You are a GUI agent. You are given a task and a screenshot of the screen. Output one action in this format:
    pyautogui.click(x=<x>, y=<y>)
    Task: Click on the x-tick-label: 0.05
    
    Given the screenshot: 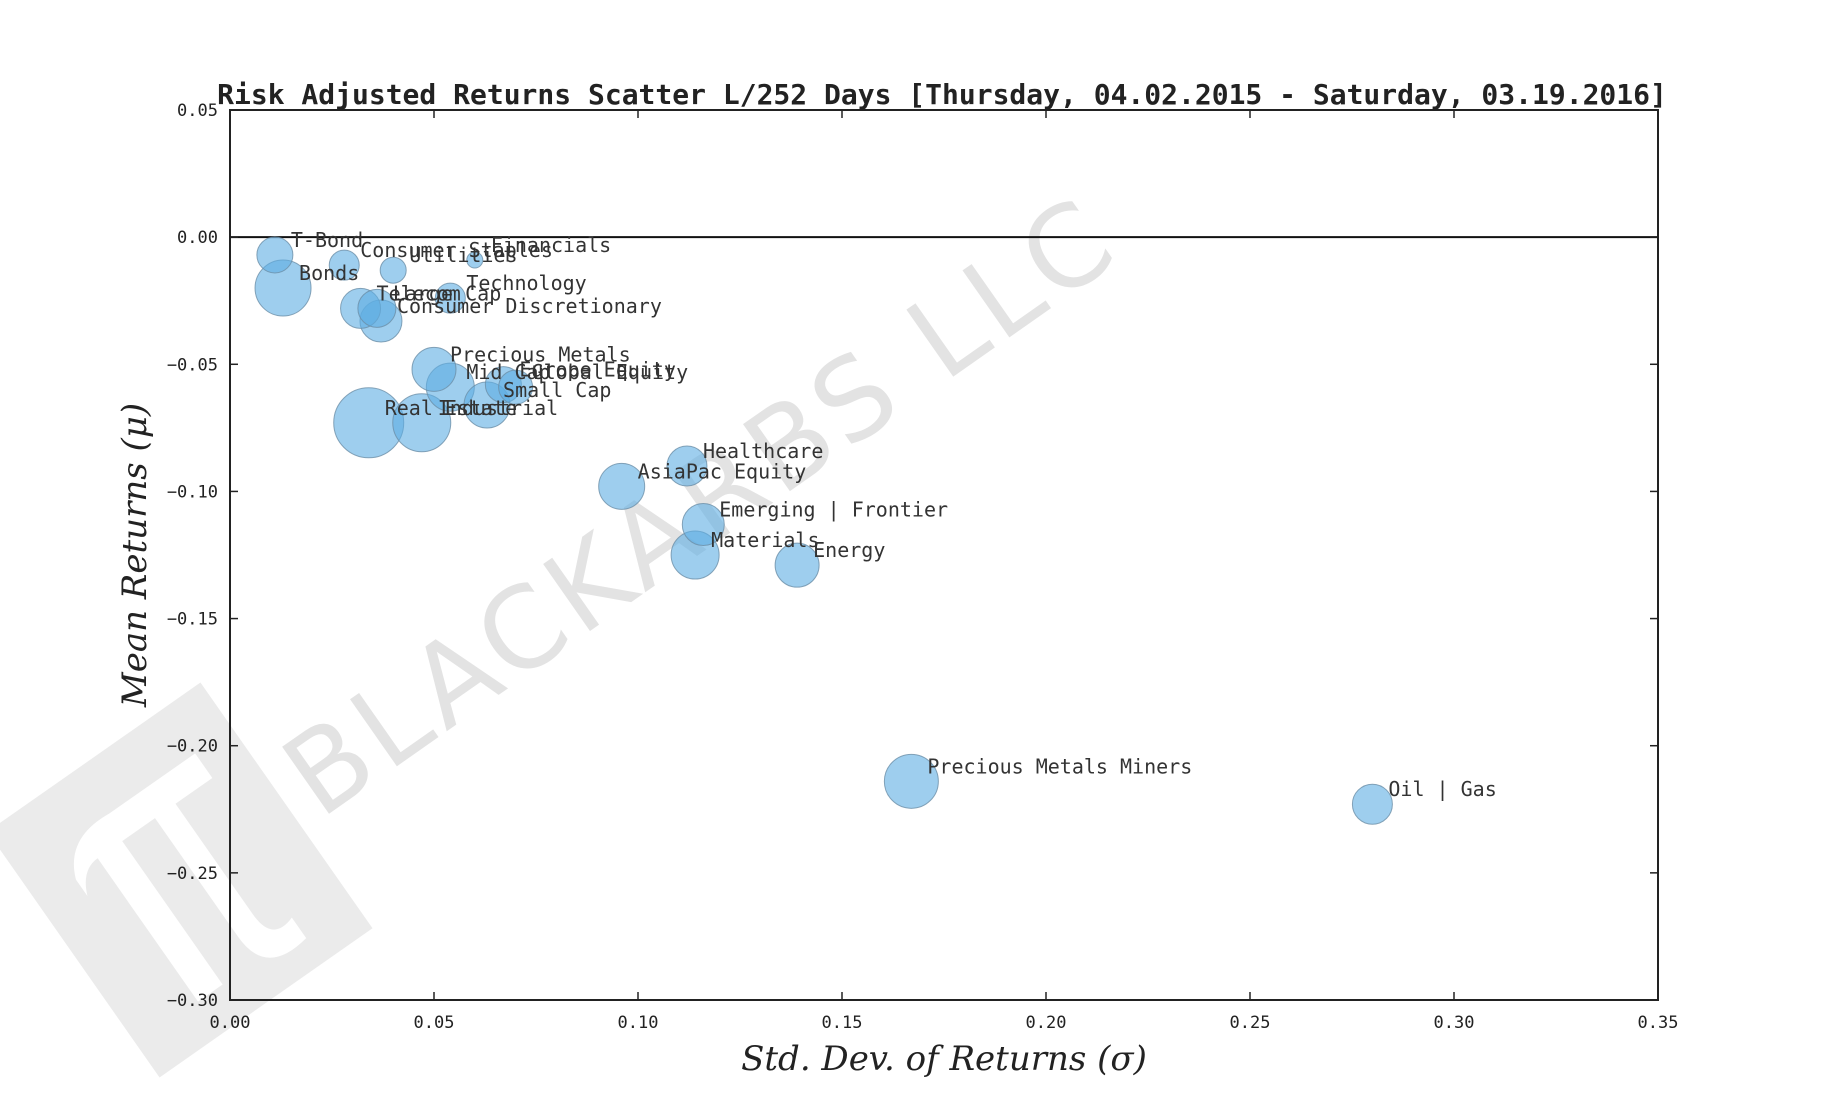 What is the action you would take?
    pyautogui.click(x=434, y=1023)
    